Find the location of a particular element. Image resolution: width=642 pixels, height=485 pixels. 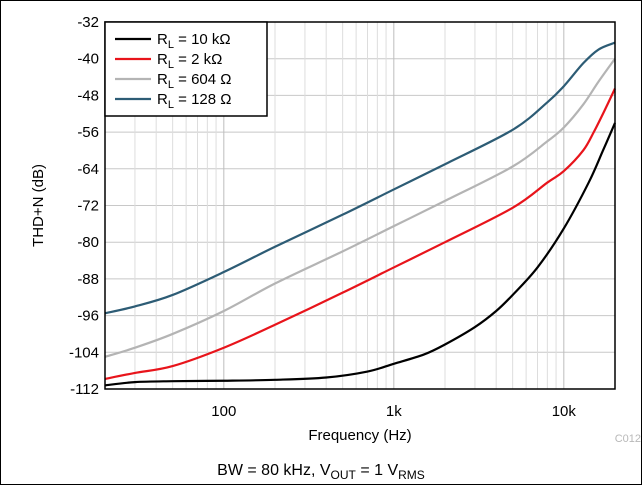

chart-caption: BW = 80 kHz, VOUT = 1 VRMS is located at coordinates (321, 472).